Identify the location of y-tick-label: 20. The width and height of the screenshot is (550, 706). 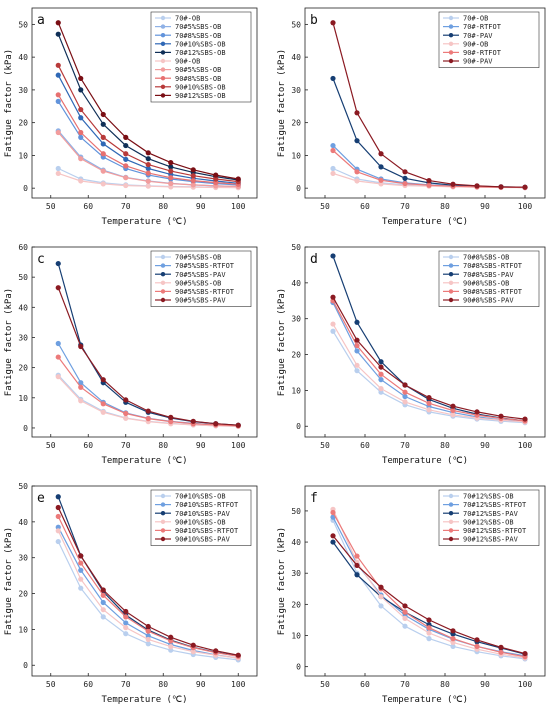
(23, 594).